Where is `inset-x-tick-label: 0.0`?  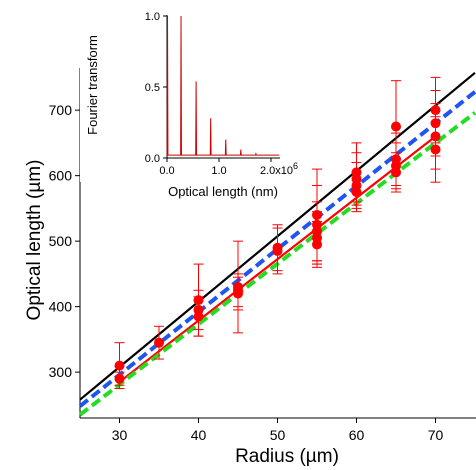 inset-x-tick-label: 0.0 is located at coordinates (166, 171).